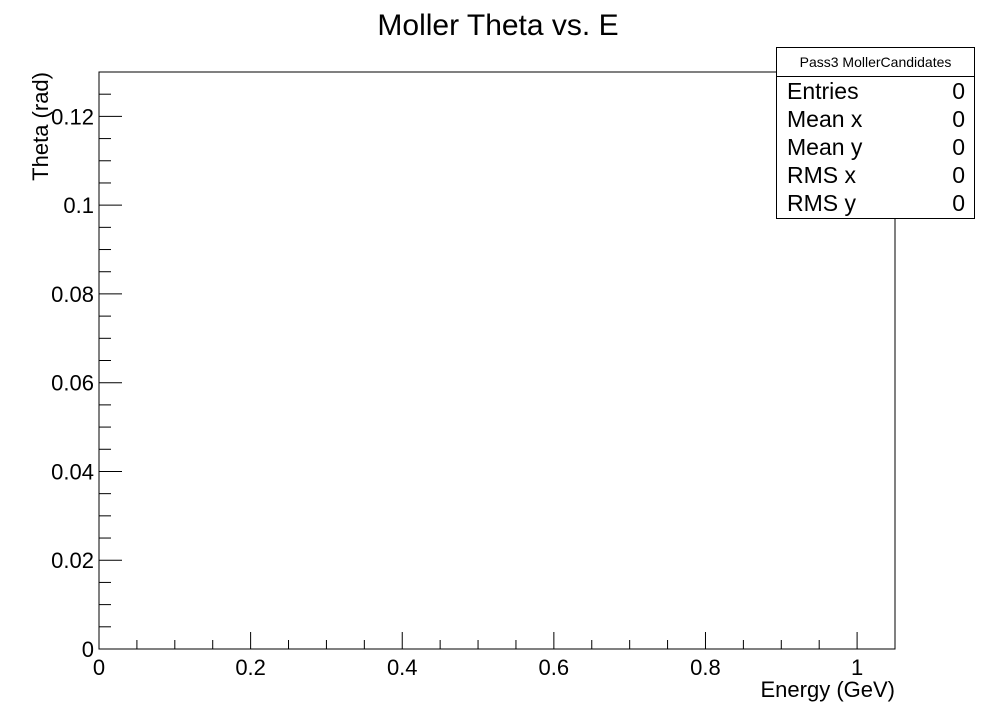  Describe the element at coordinates (478, 667) in the screenshot. I see `x-axis-tick-labels: 0 0.2 0.4 0.6 0.8 1` at that location.